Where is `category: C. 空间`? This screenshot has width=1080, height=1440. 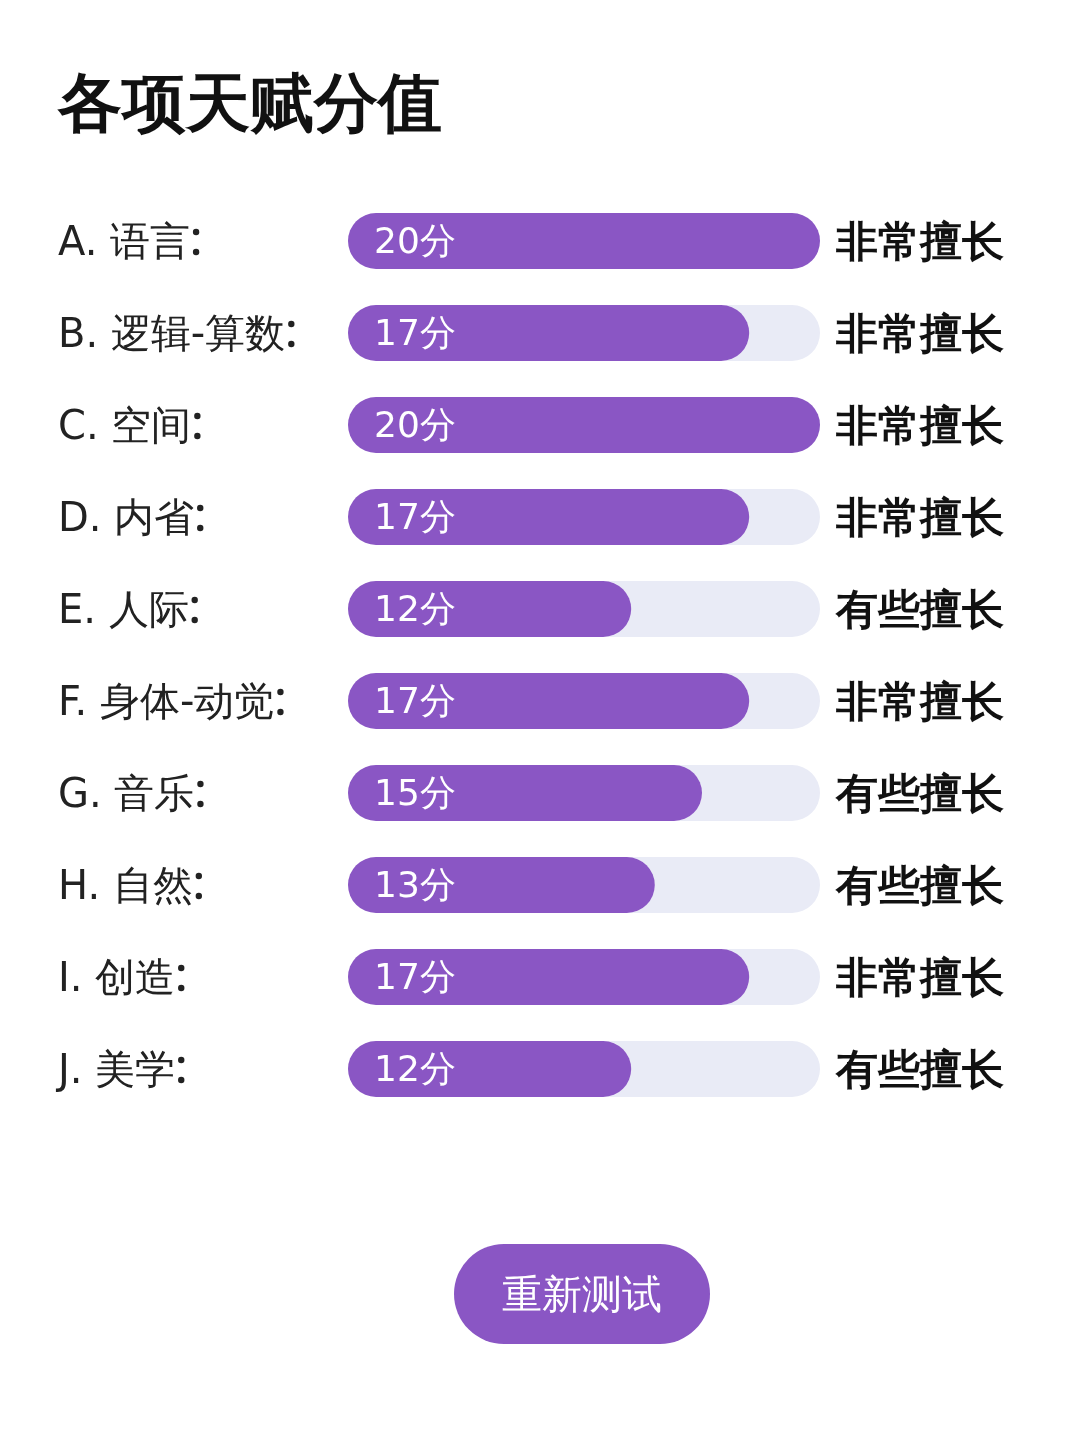 category: C. 空间 is located at coordinates (125, 425).